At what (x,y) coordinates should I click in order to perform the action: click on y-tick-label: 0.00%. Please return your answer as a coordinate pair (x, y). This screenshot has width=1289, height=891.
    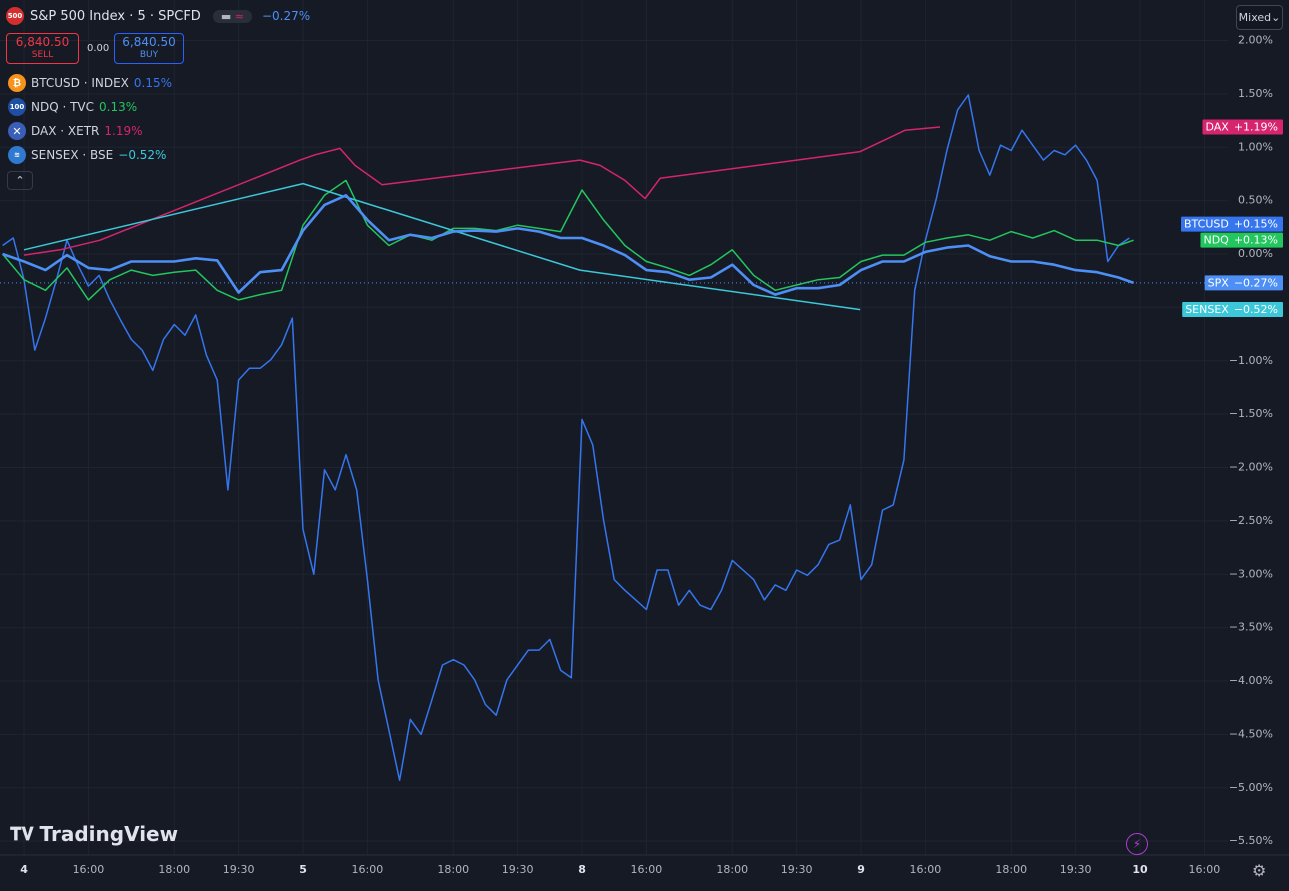
    Looking at the image, I should click on (1255, 253).